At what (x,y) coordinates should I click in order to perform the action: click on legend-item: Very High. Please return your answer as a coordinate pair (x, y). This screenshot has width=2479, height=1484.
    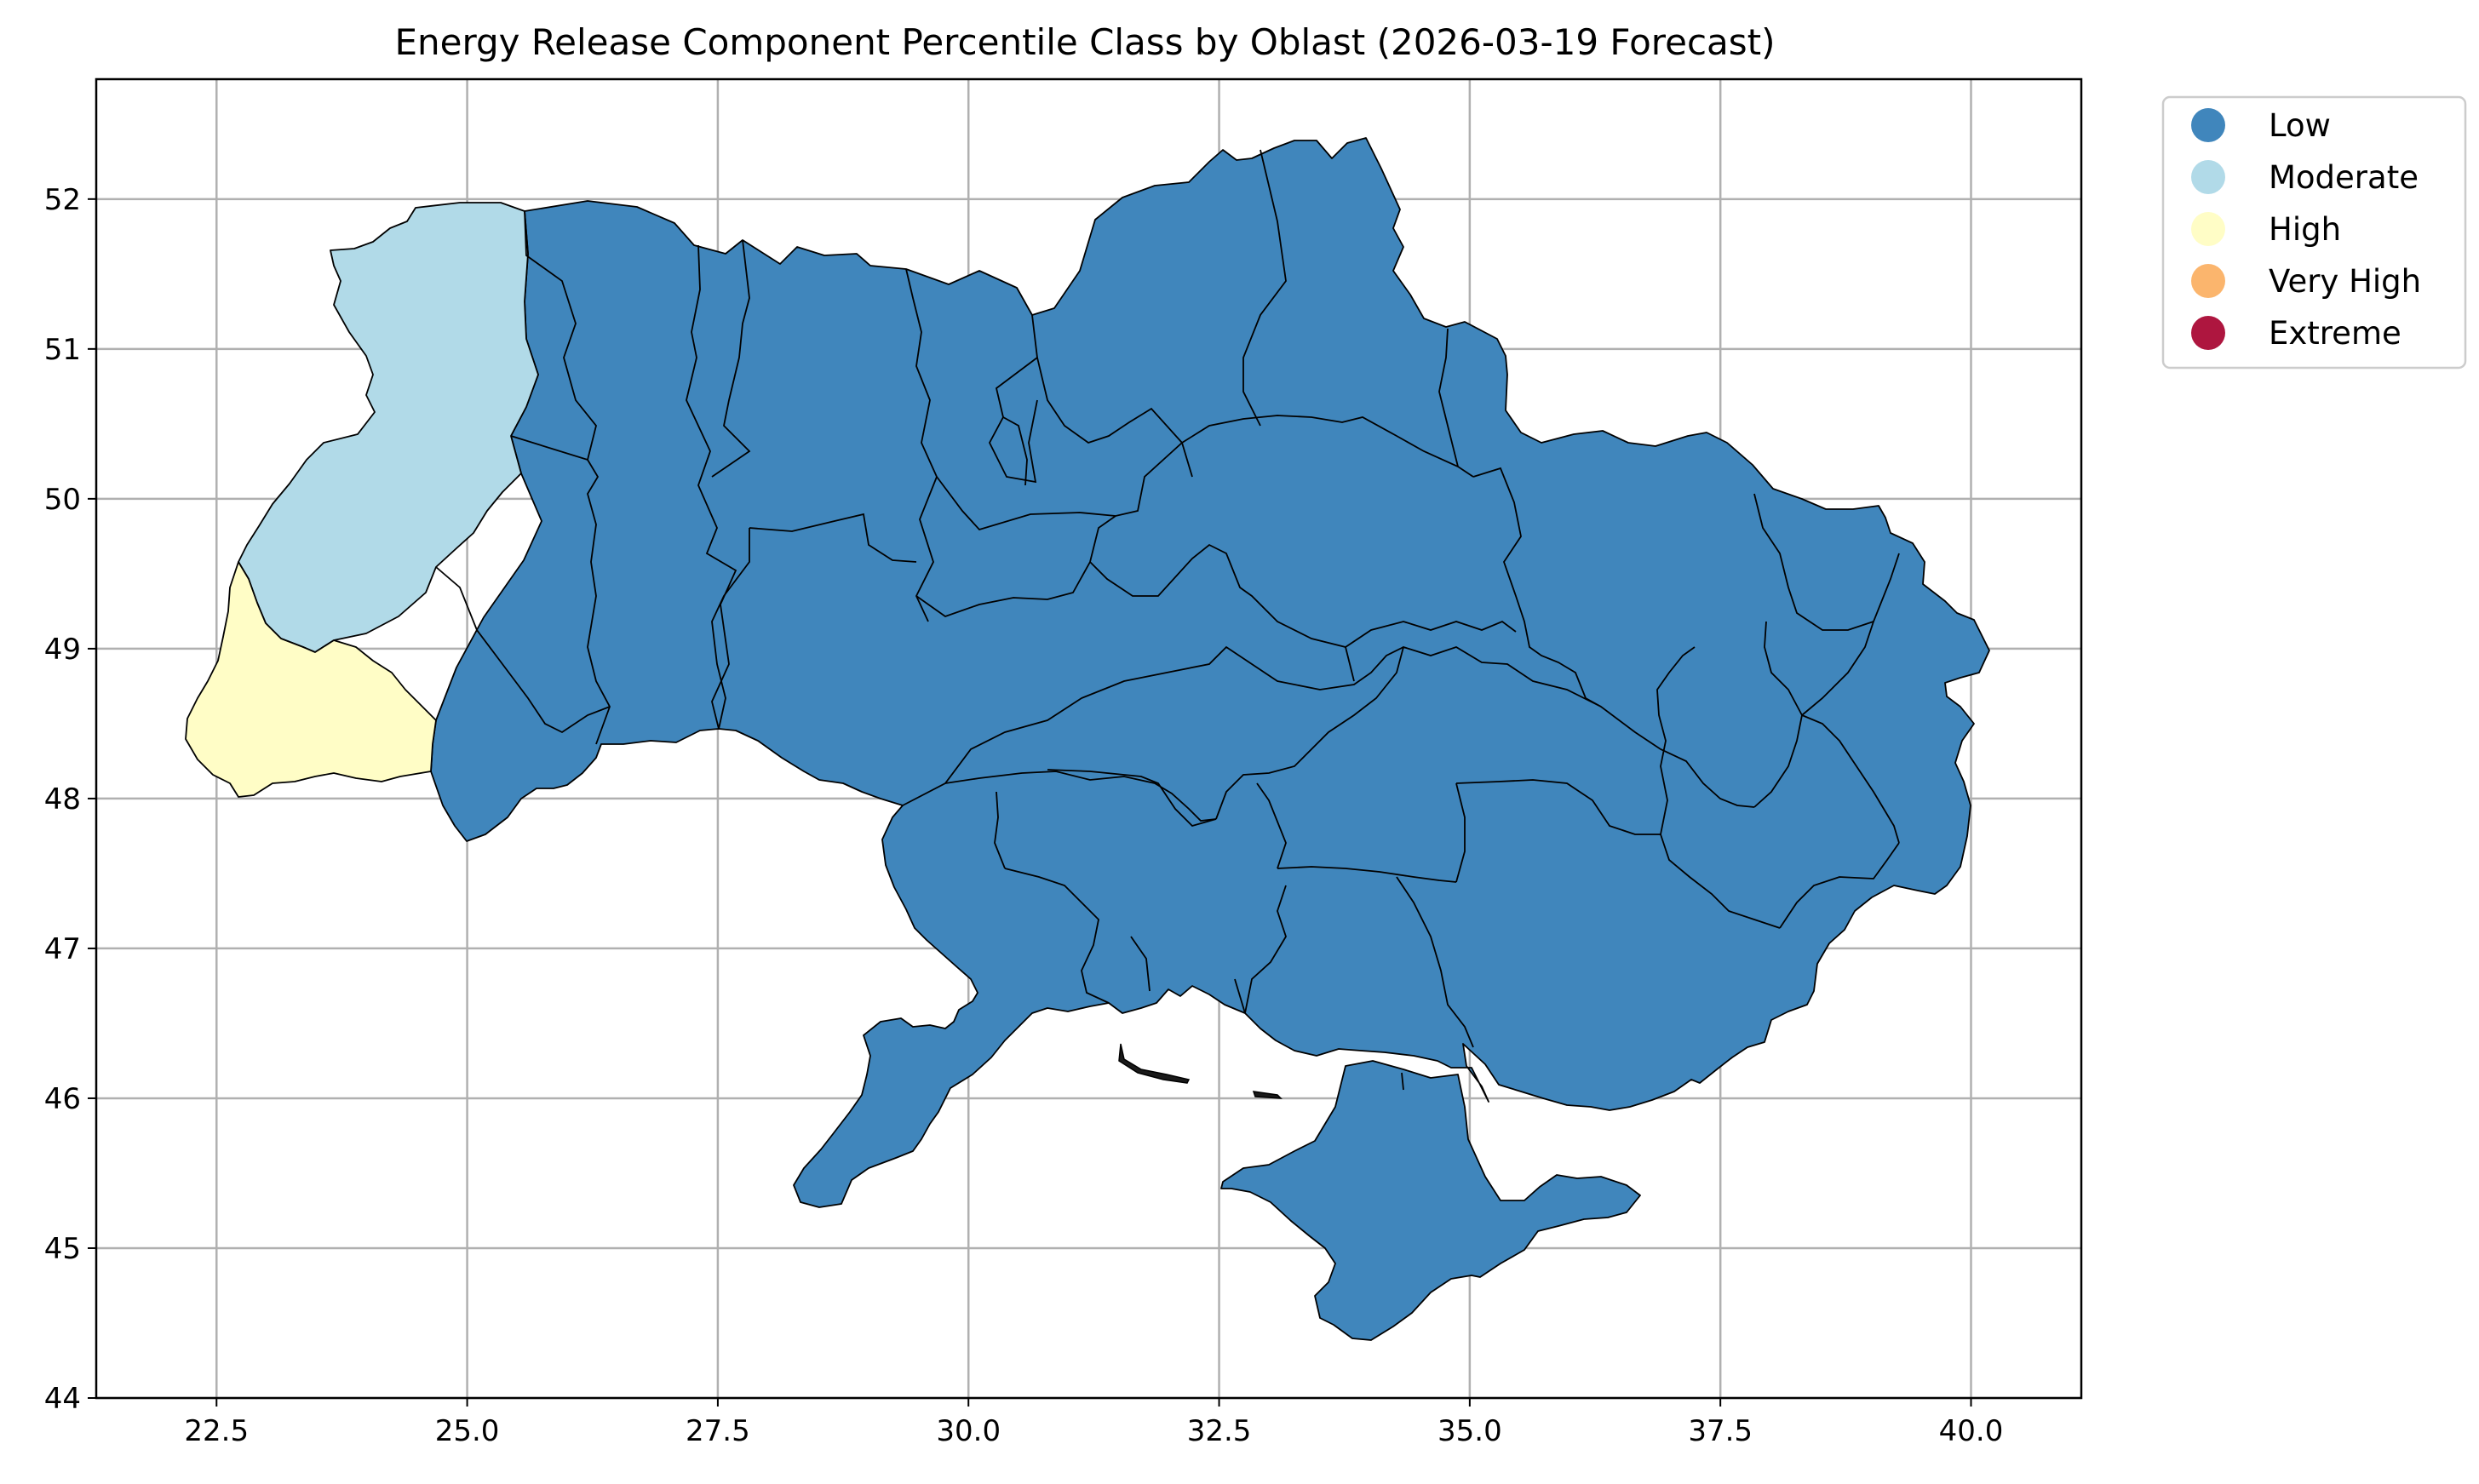
    Looking at the image, I should click on (2306, 282).